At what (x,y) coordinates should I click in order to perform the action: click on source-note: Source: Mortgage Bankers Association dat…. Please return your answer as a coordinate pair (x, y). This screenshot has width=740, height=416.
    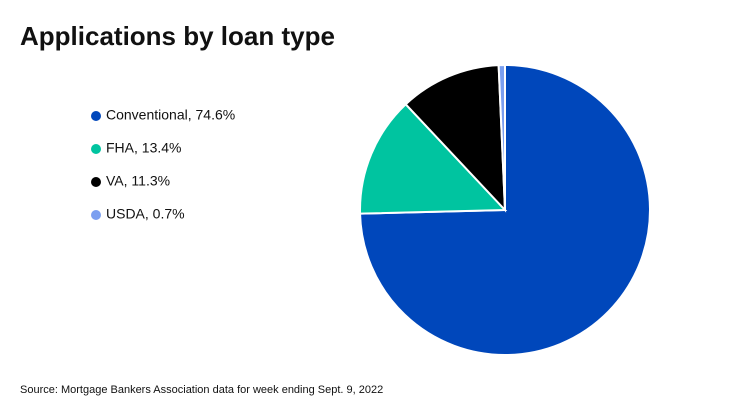
    Looking at the image, I should click on (201, 390).